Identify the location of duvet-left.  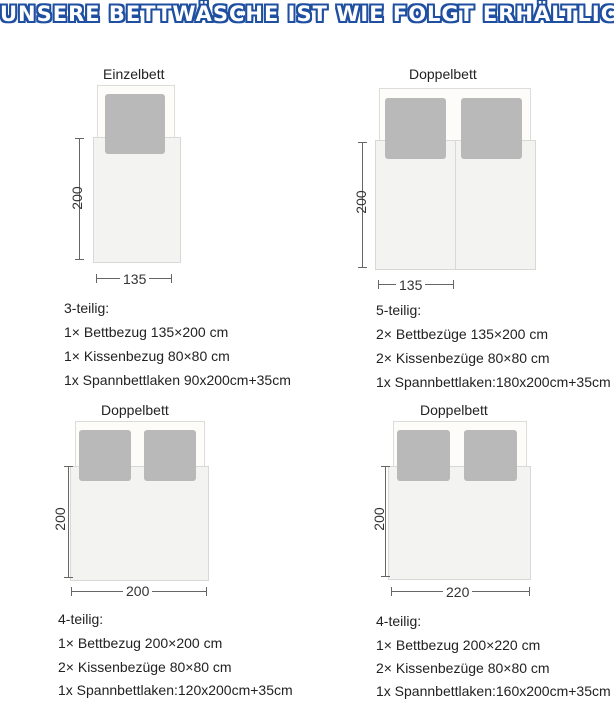
(416, 205).